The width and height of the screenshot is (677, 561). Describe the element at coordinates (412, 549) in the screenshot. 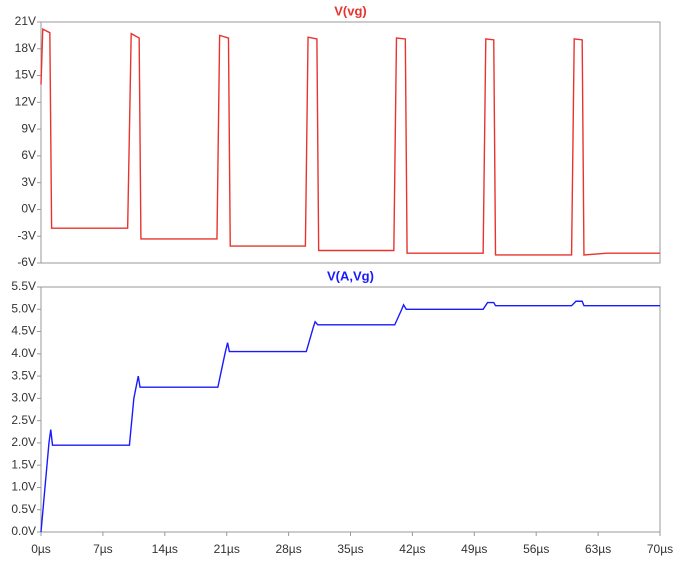

I see `x-tick-label: 42µs` at that location.